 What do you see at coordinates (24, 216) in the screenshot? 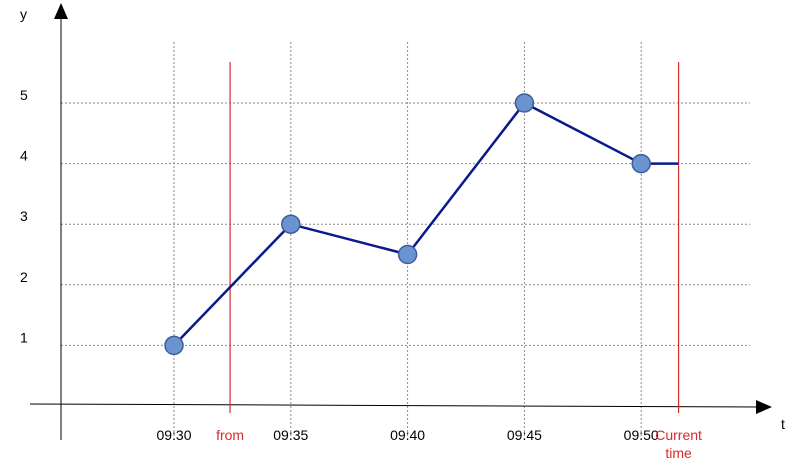
I see `y-tick-label: 3` at bounding box center [24, 216].